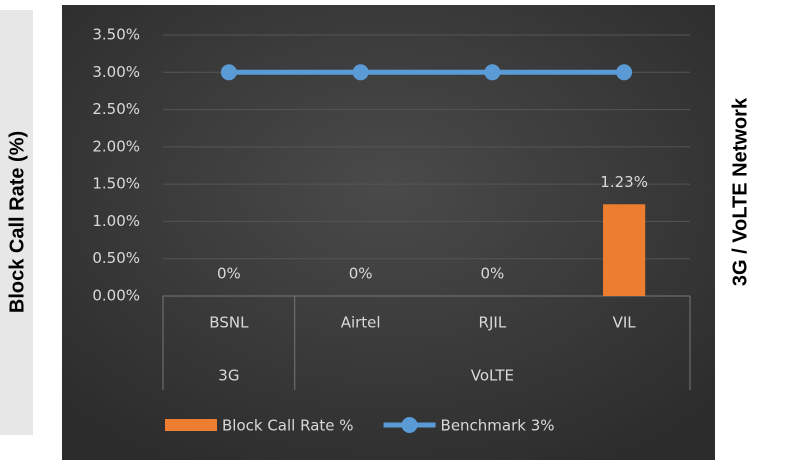  I want to click on x-tick-label: VIL, so click(625, 323).